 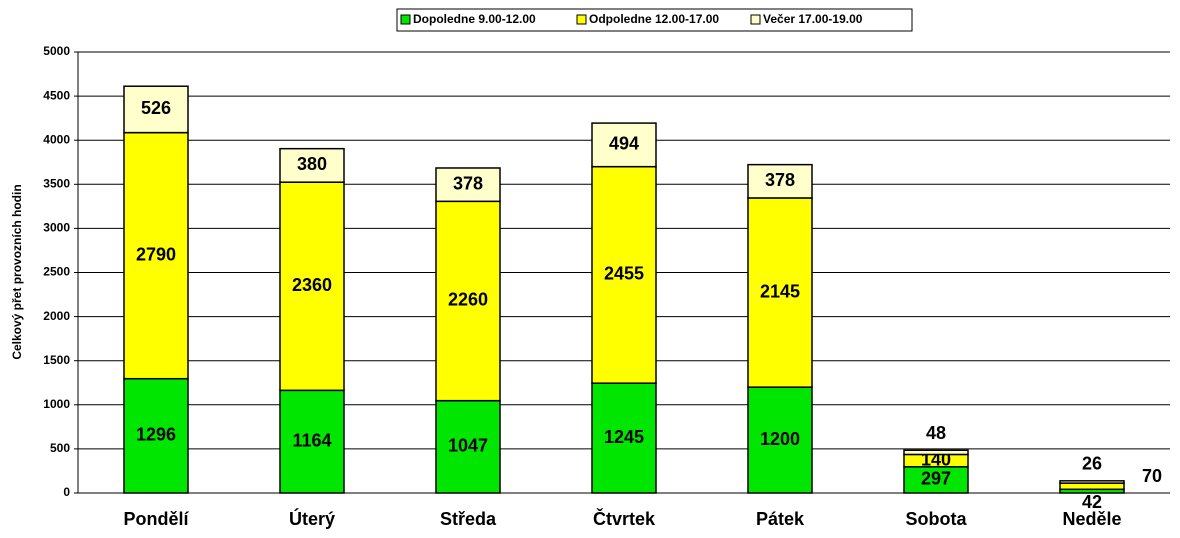 What do you see at coordinates (936, 433) in the screenshot?
I see `data-label: 48` at bounding box center [936, 433].